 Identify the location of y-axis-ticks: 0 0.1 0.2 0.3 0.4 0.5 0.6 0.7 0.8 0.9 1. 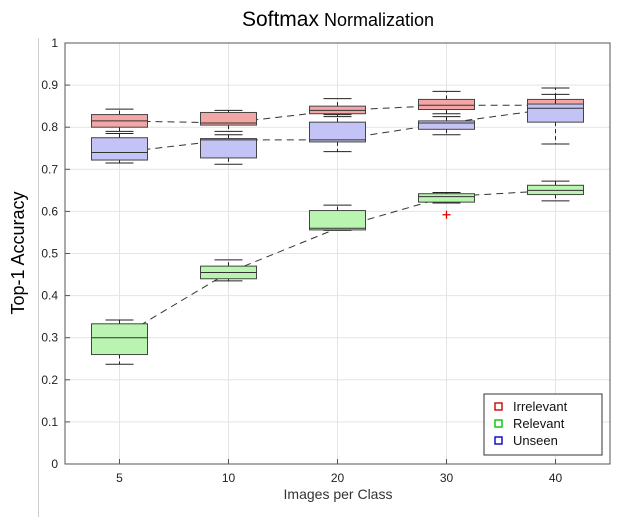
(55, 253).